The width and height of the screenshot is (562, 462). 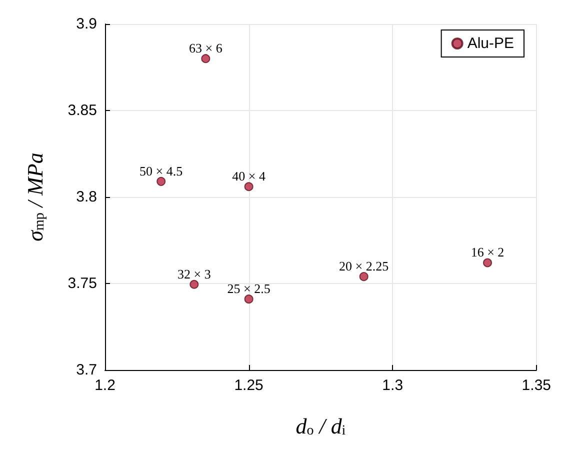 I want to click on x-tick-label: 1.25, so click(x=249, y=385).